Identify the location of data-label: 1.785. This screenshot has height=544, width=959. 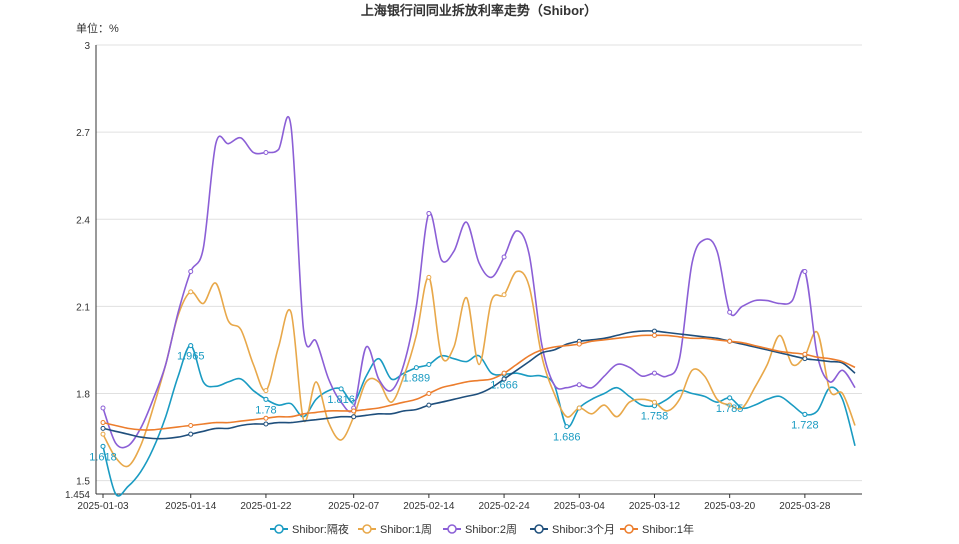
(730, 409).